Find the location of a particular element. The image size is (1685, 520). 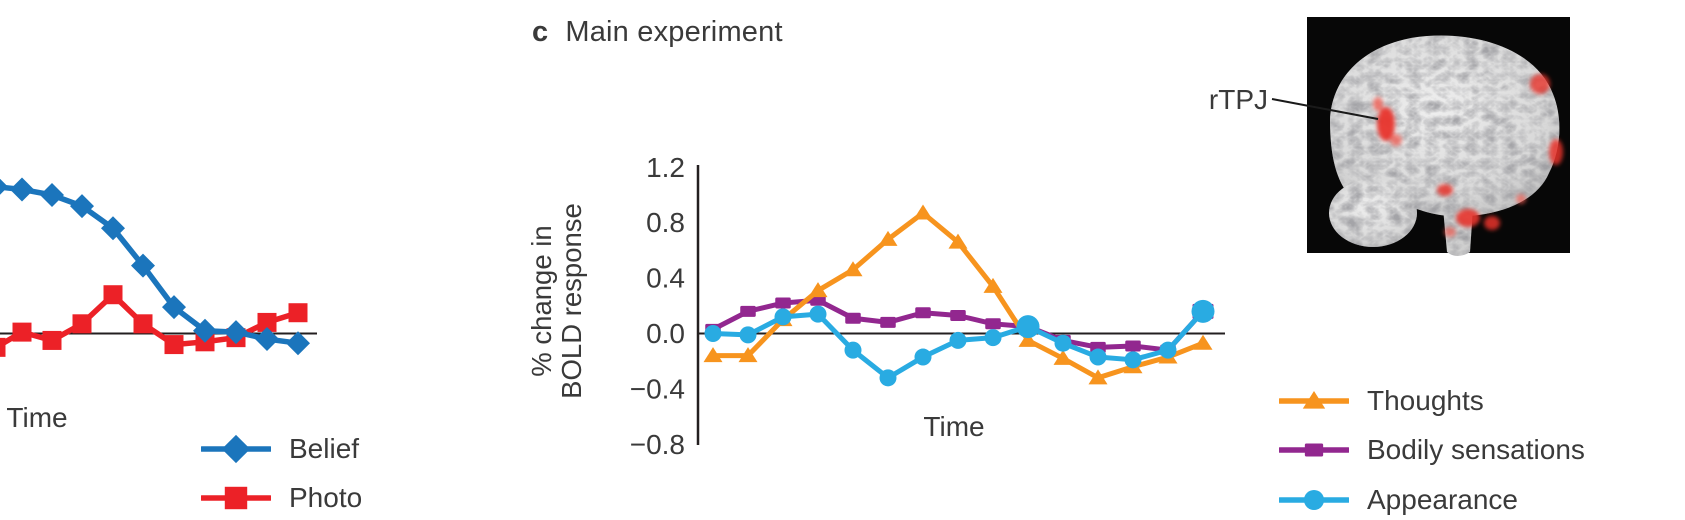

legend-item-appearance: Appearance is located at coordinates (1398, 500).